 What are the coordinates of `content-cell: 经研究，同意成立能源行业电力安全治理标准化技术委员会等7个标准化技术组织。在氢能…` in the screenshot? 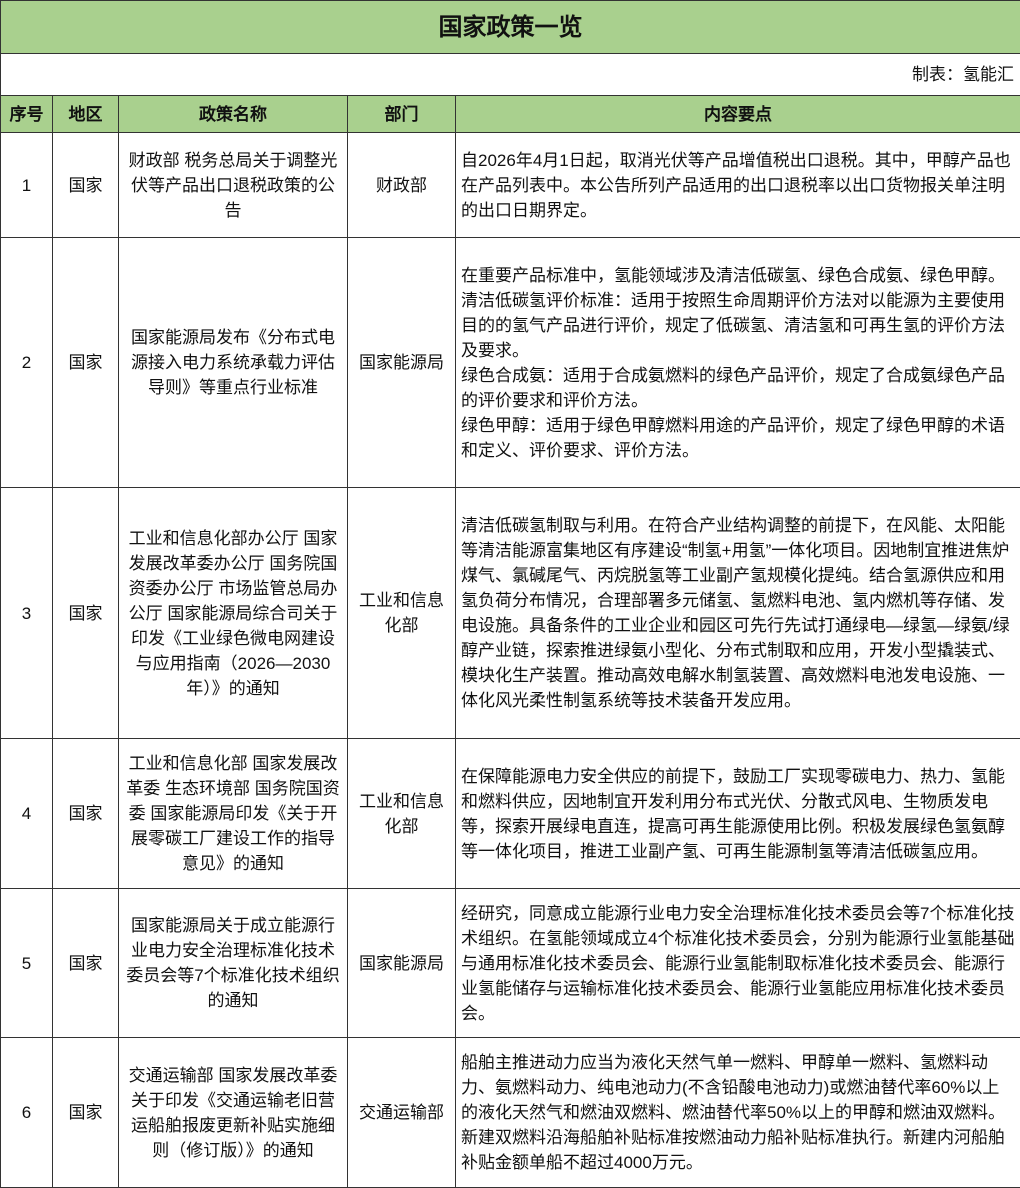 It's located at (738, 963).